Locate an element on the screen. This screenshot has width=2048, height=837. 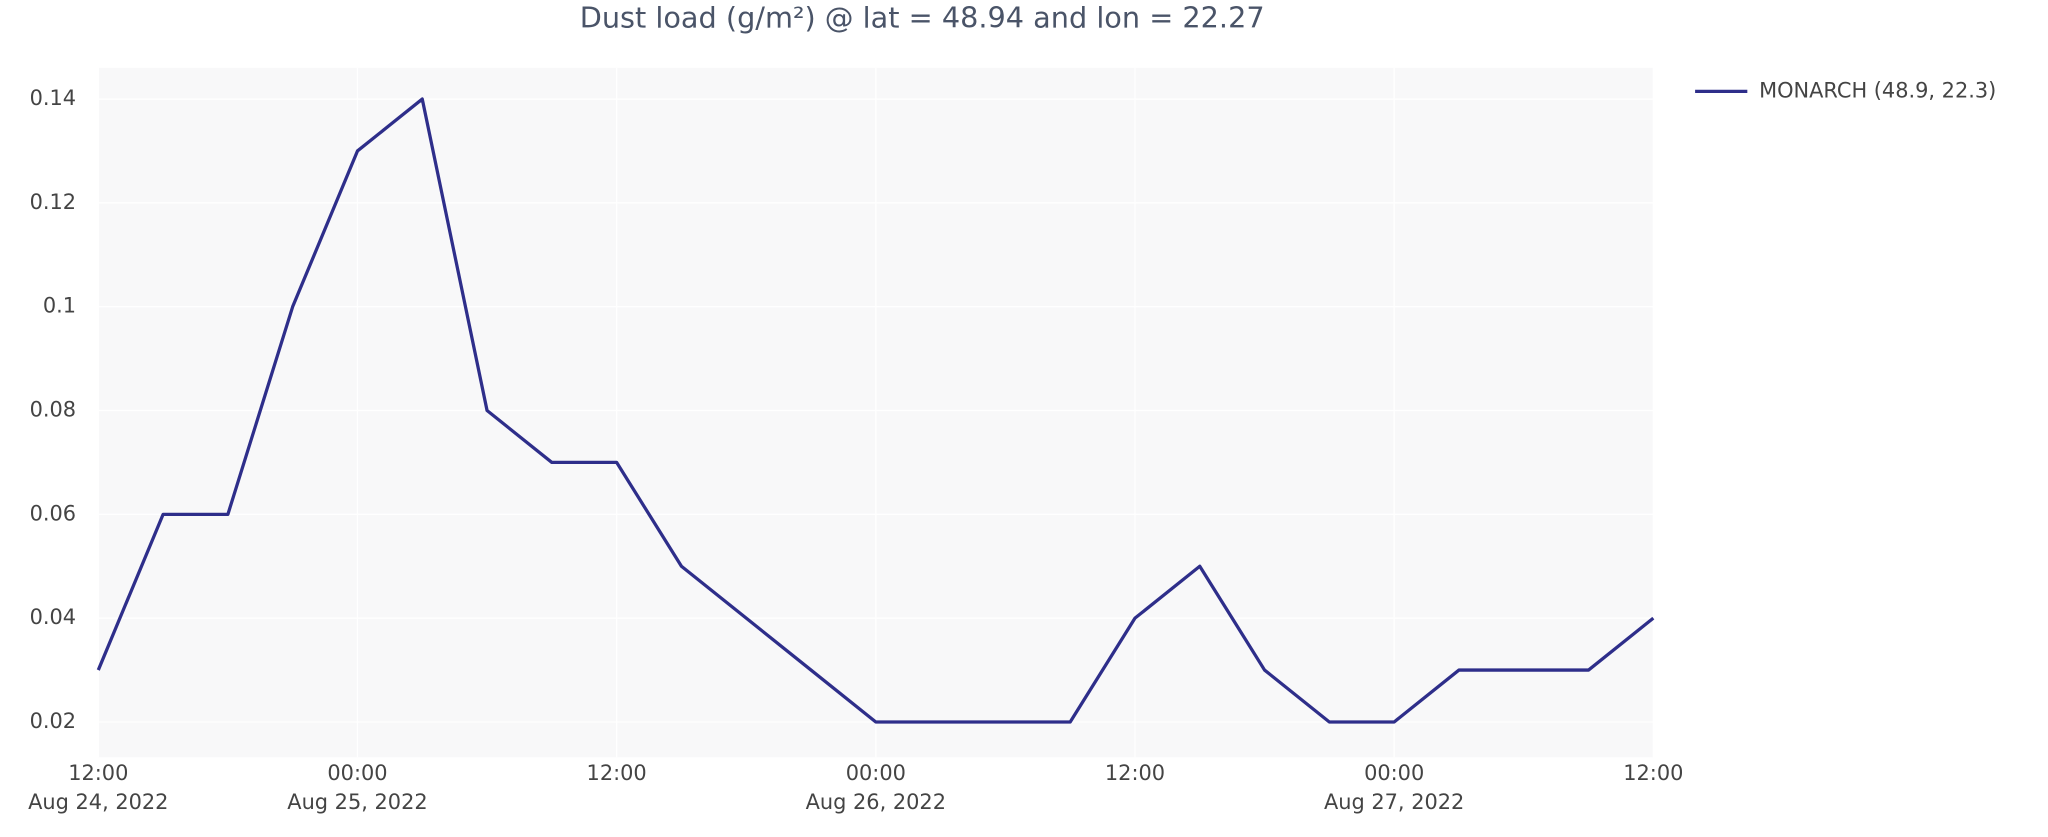
y-tick-label: 0.08 is located at coordinates (53, 410).